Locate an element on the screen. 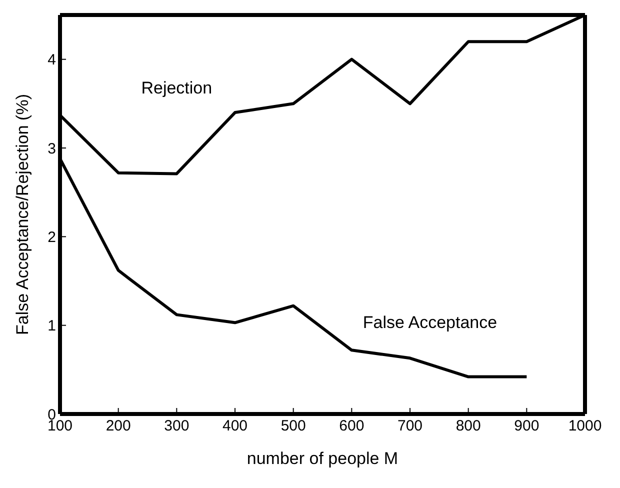 This screenshot has height=488, width=620. y-tick-label: 3 is located at coordinates (52, 149).